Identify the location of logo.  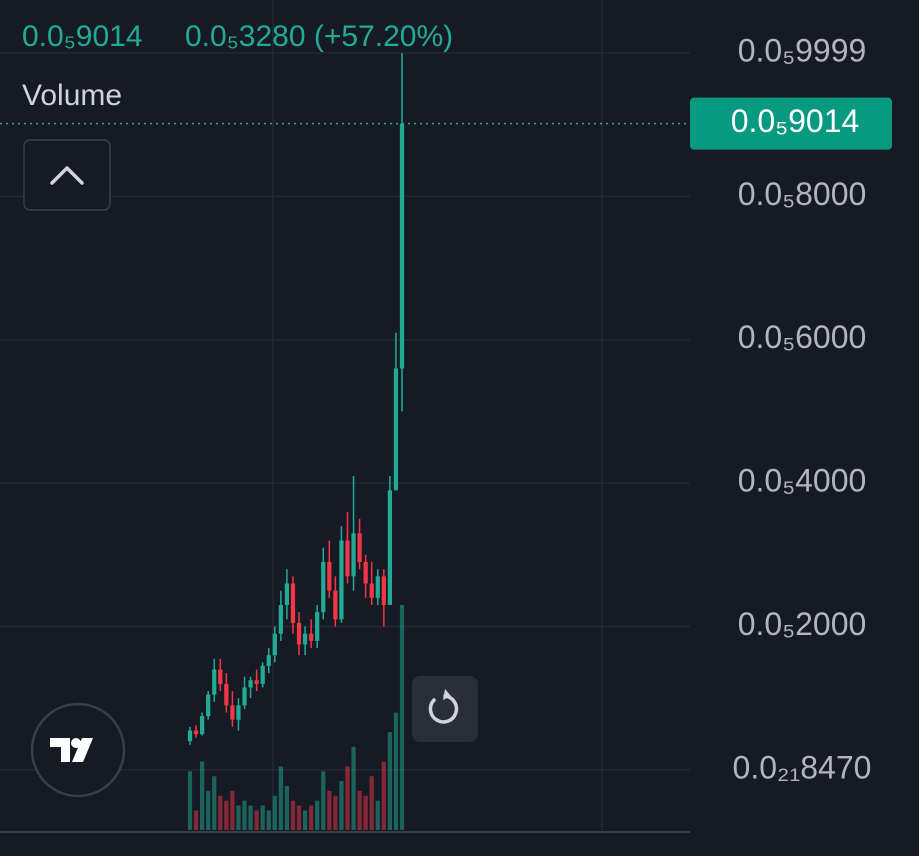
(78, 750).